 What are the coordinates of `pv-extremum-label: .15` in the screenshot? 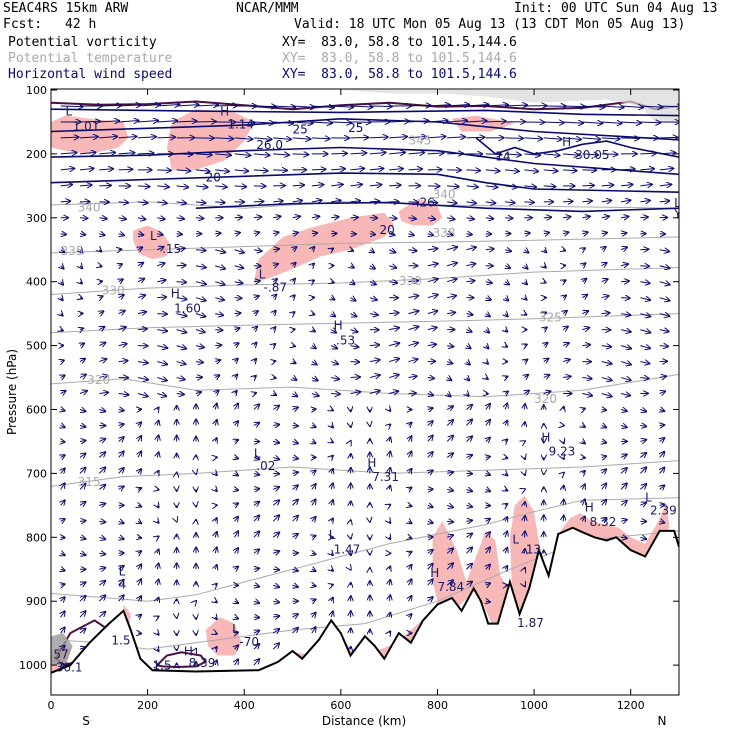 It's located at (171, 249).